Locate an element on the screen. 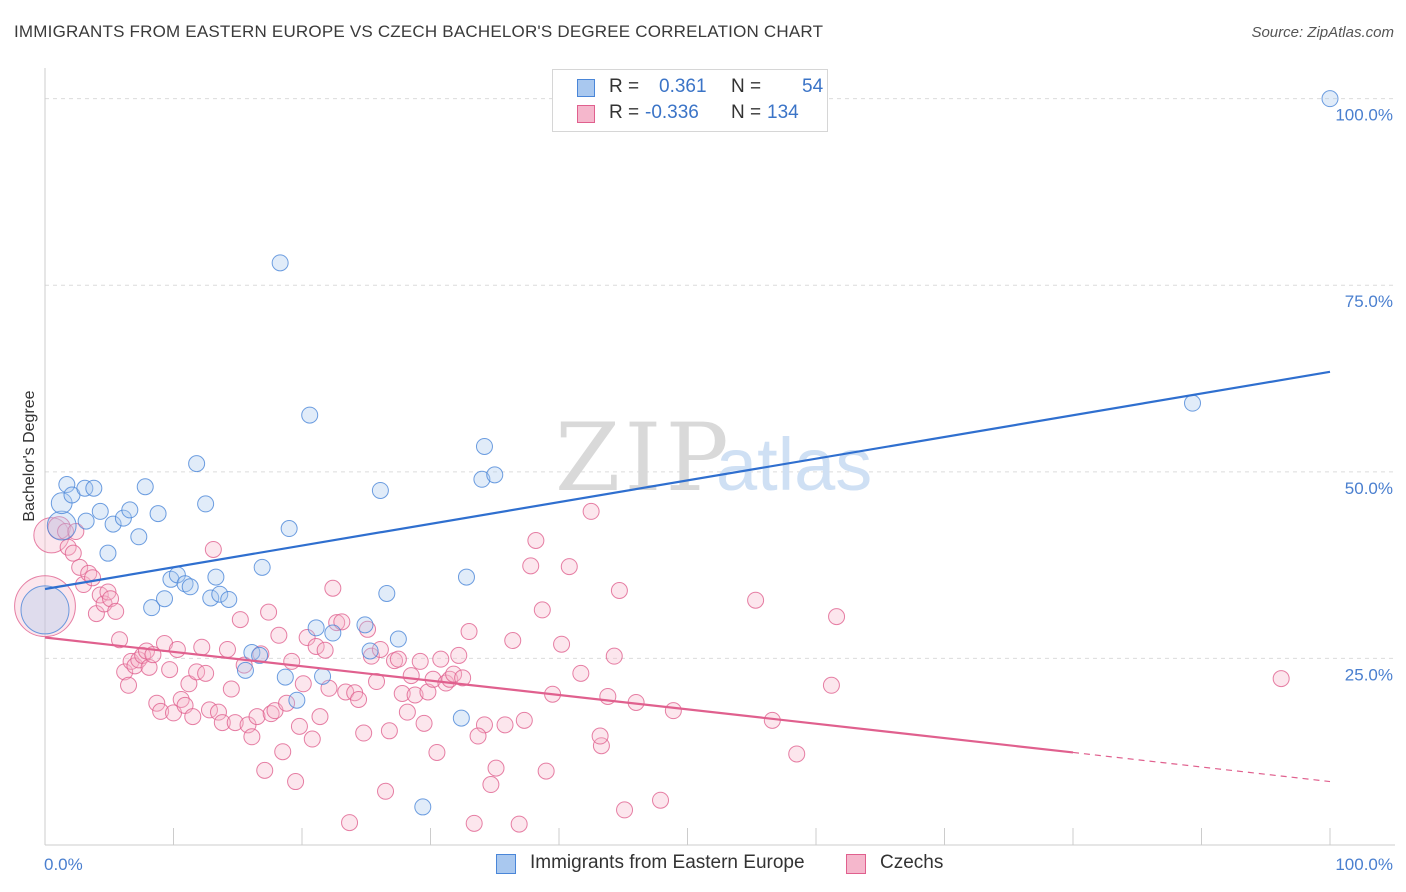 This screenshot has height=892, width=1406. correlation-legend: R = 0.361 N = 54 R = -0.336 N = 134 is located at coordinates (690, 100).